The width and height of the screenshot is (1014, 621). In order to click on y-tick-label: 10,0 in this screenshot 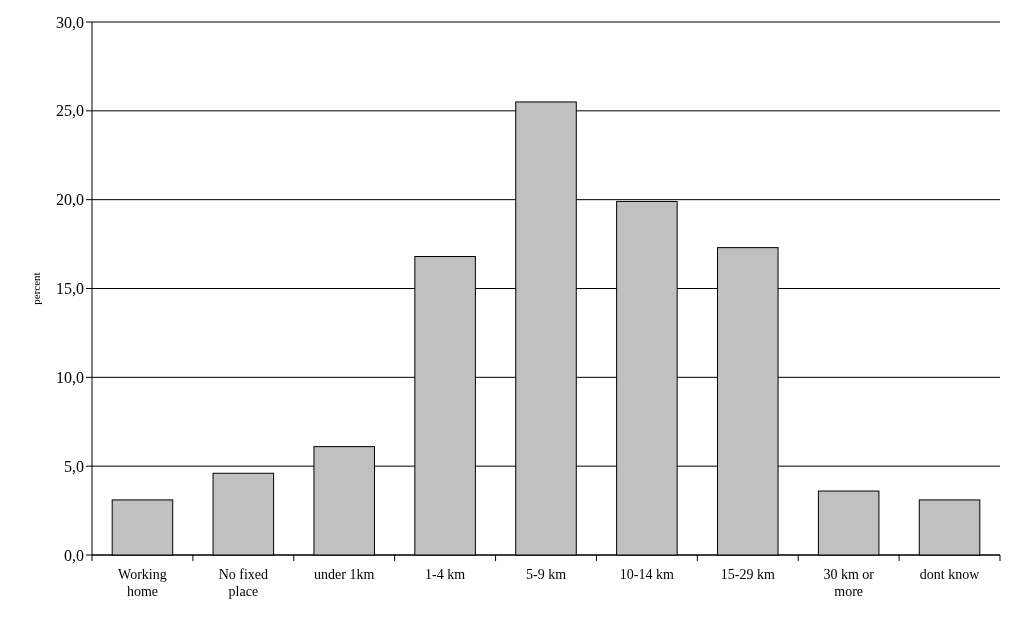, I will do `click(70, 377)`.